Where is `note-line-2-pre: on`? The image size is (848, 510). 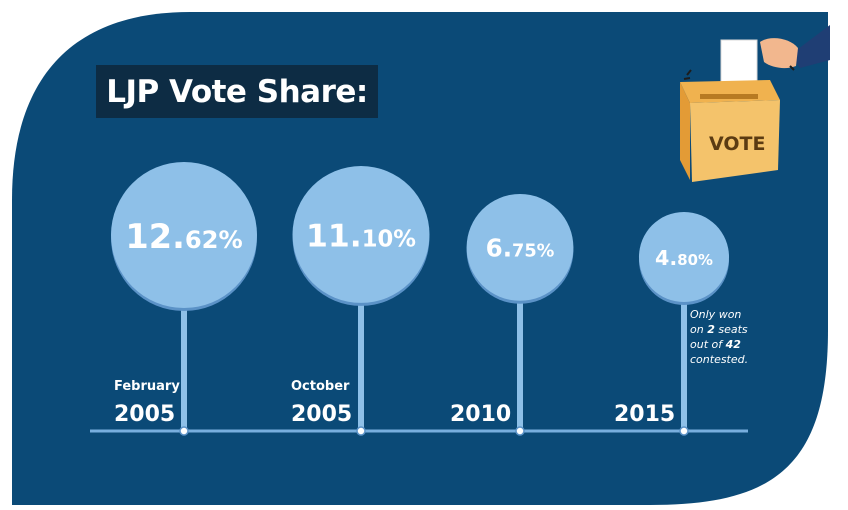 note-line-2-pre: on is located at coordinates (699, 329).